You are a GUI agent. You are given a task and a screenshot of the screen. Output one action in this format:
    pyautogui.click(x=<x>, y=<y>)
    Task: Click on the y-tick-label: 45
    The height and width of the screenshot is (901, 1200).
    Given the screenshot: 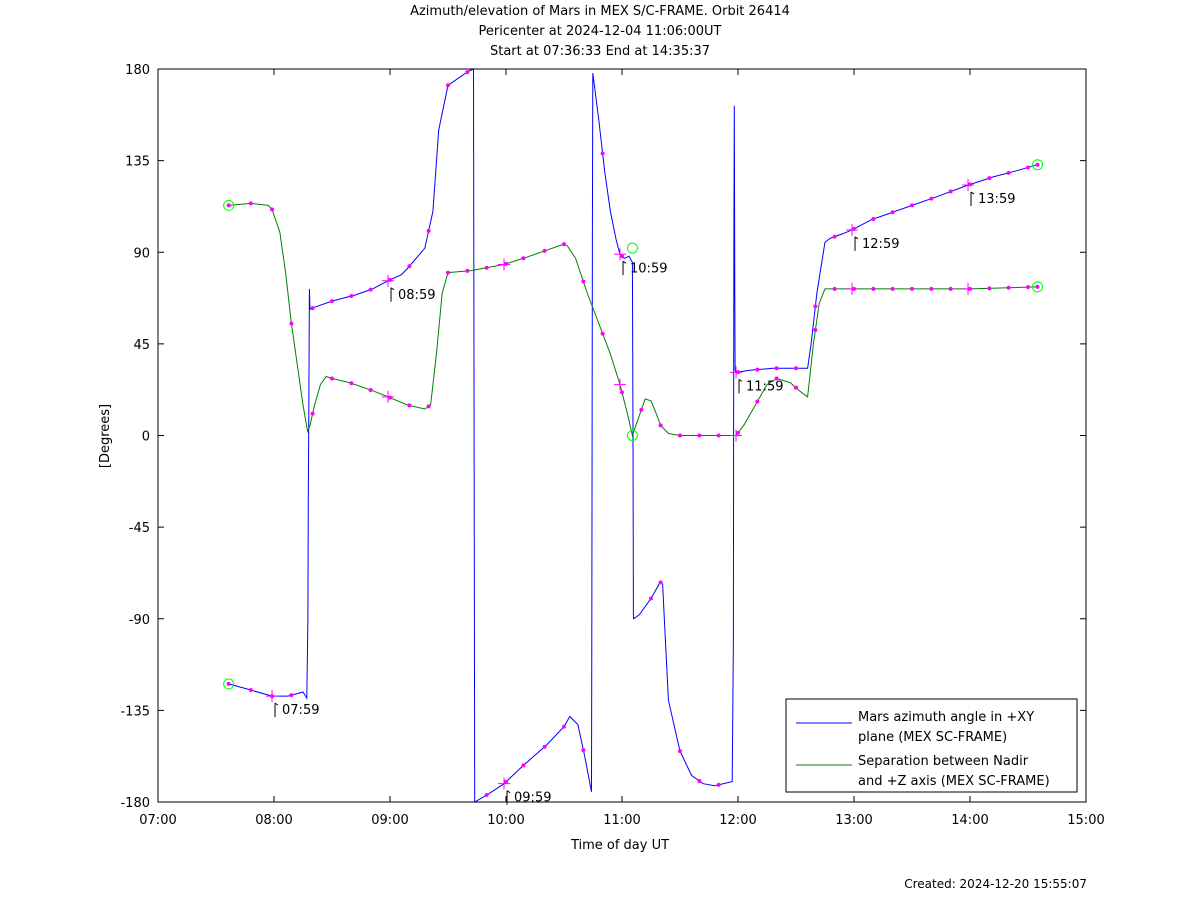 What is the action you would take?
    pyautogui.click(x=141, y=345)
    